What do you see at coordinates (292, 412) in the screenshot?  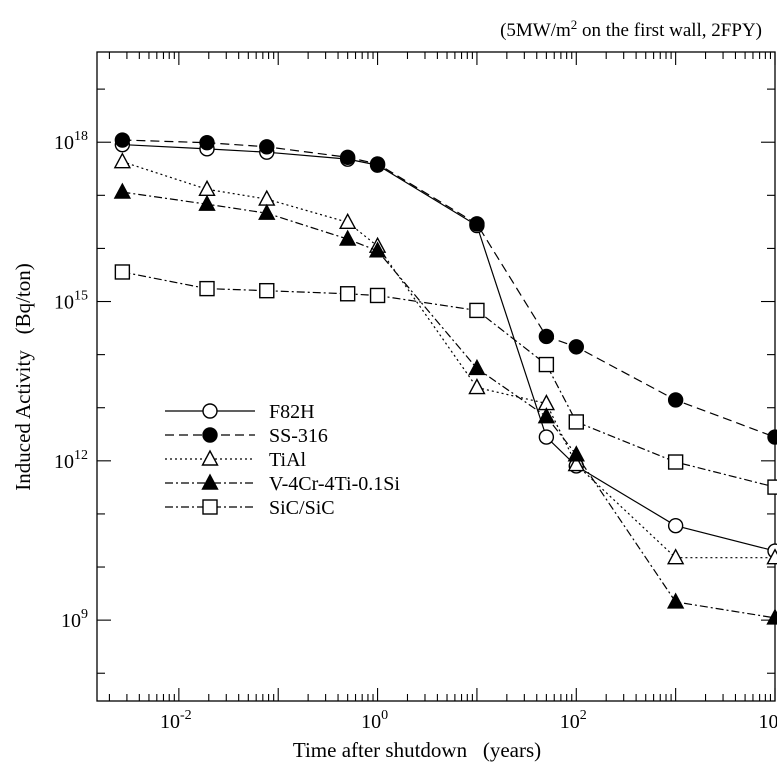 I see `legend-label: F82H` at bounding box center [292, 412].